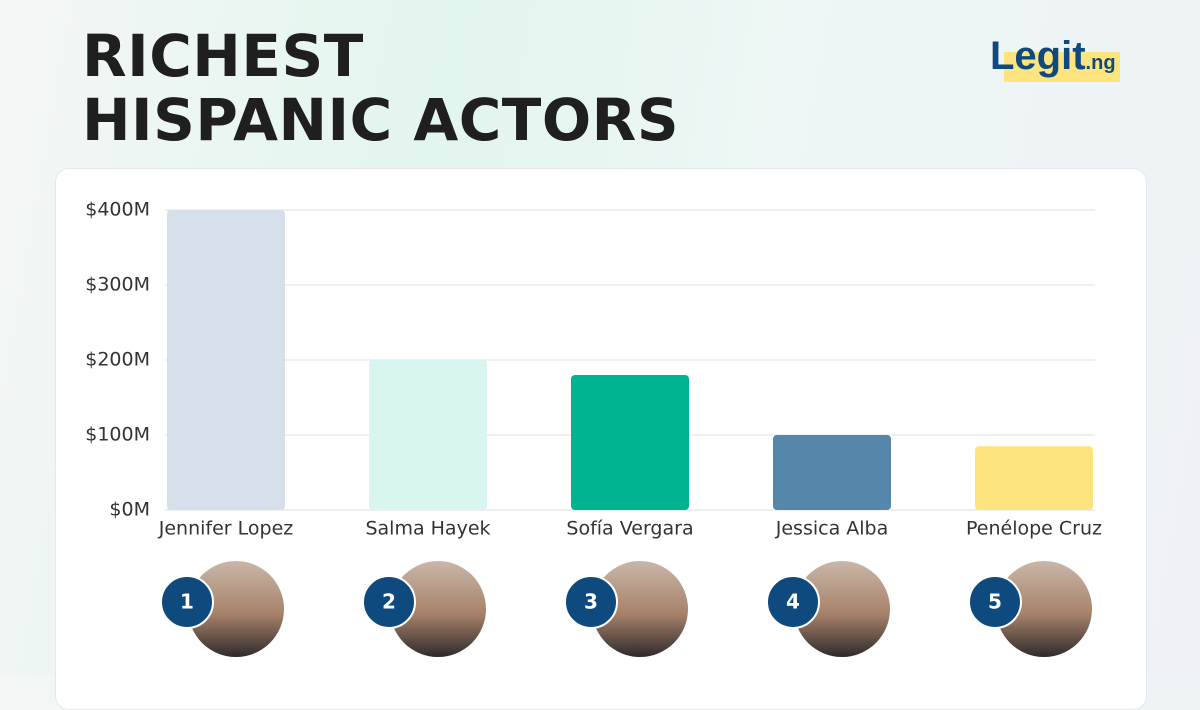 This screenshot has height=710, width=1200. What do you see at coordinates (427, 529) in the screenshot?
I see `x-tick-label: Salma Hayek` at bounding box center [427, 529].